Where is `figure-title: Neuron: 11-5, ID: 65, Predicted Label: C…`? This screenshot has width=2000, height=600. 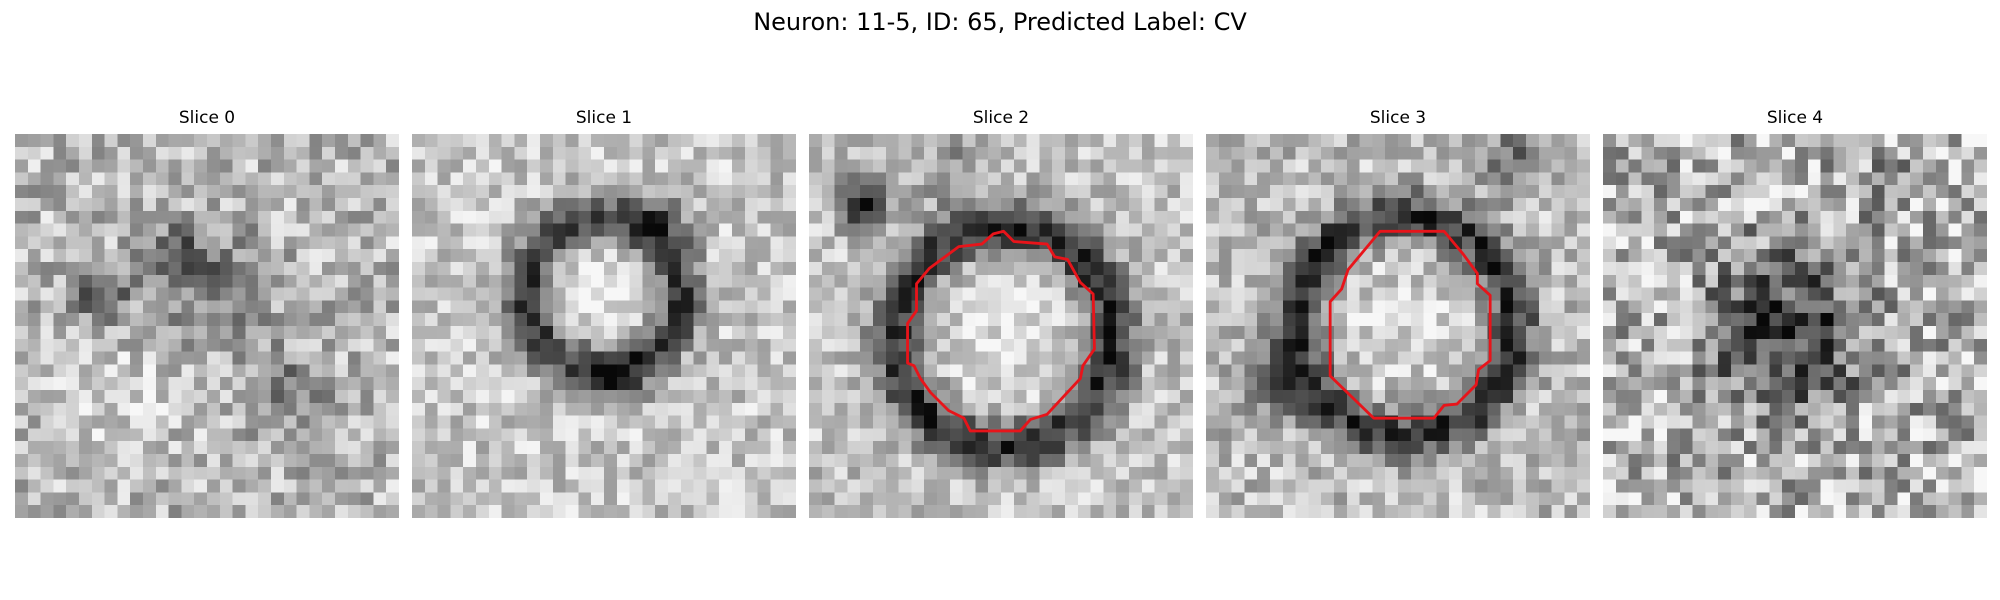 figure-title: Neuron: 11-5, ID: 65, Predicted Label: C… is located at coordinates (1000, 22).